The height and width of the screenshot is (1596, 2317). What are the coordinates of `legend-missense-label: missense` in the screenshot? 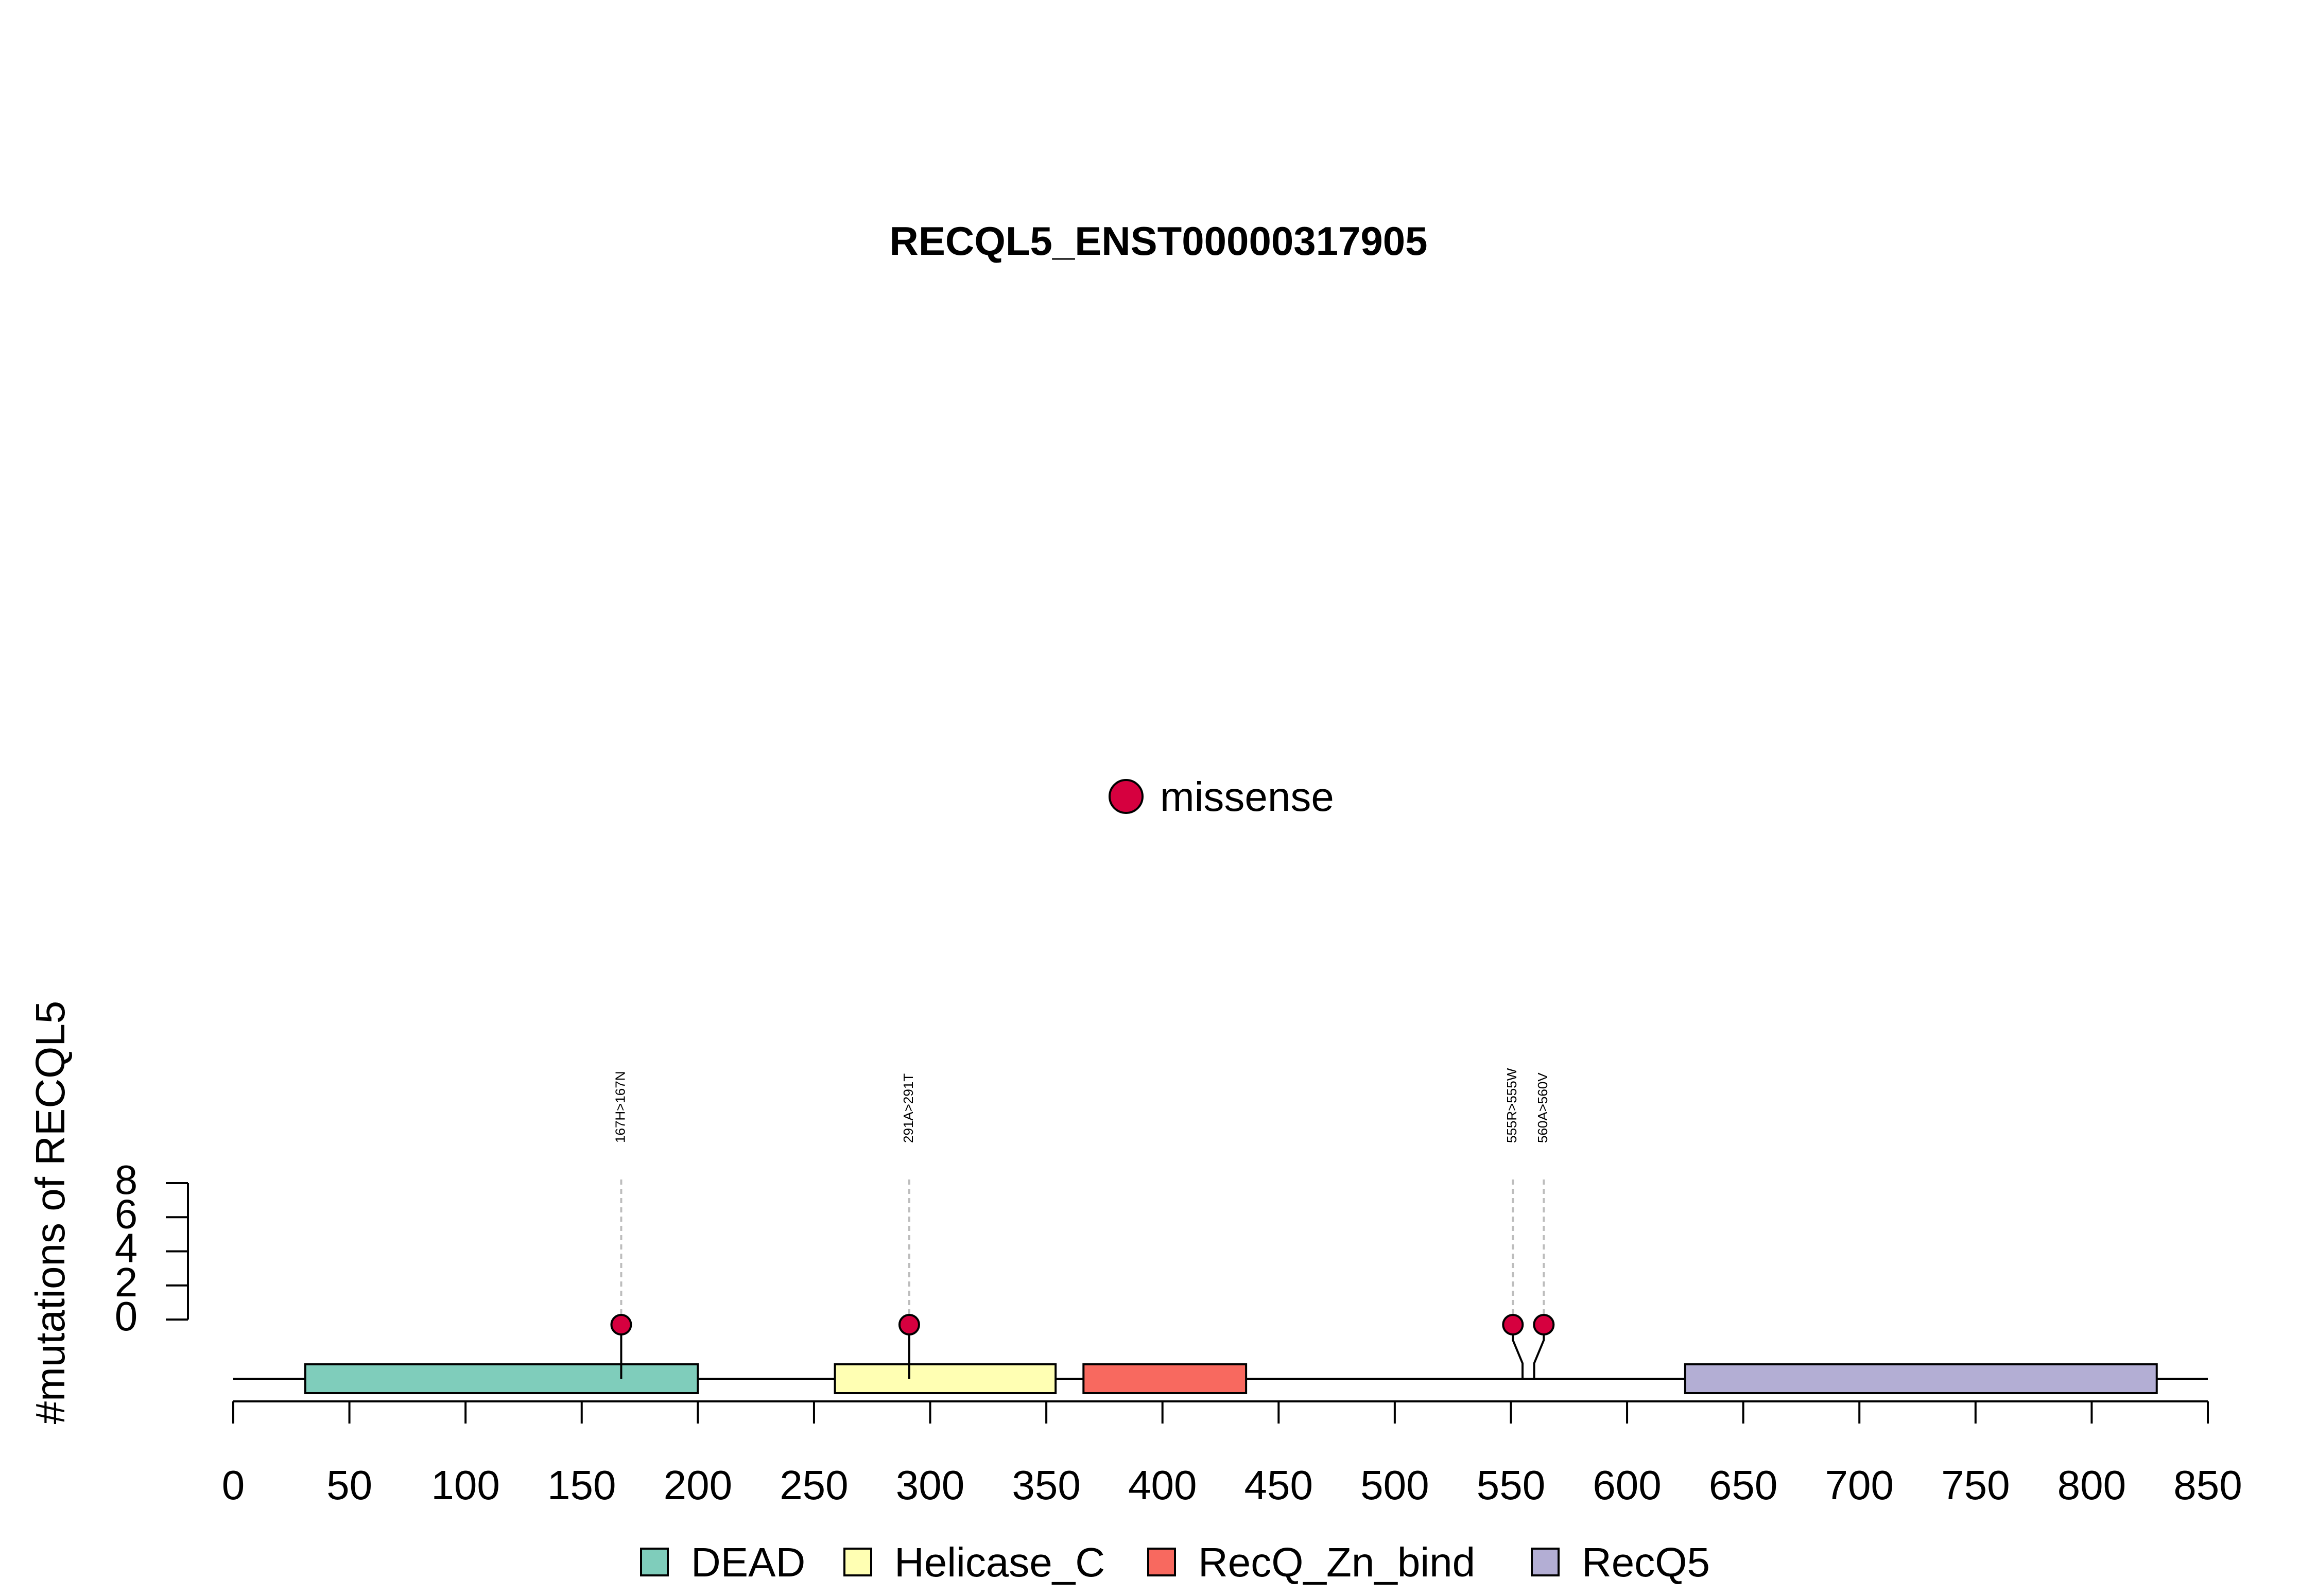 It's located at (1247, 797).